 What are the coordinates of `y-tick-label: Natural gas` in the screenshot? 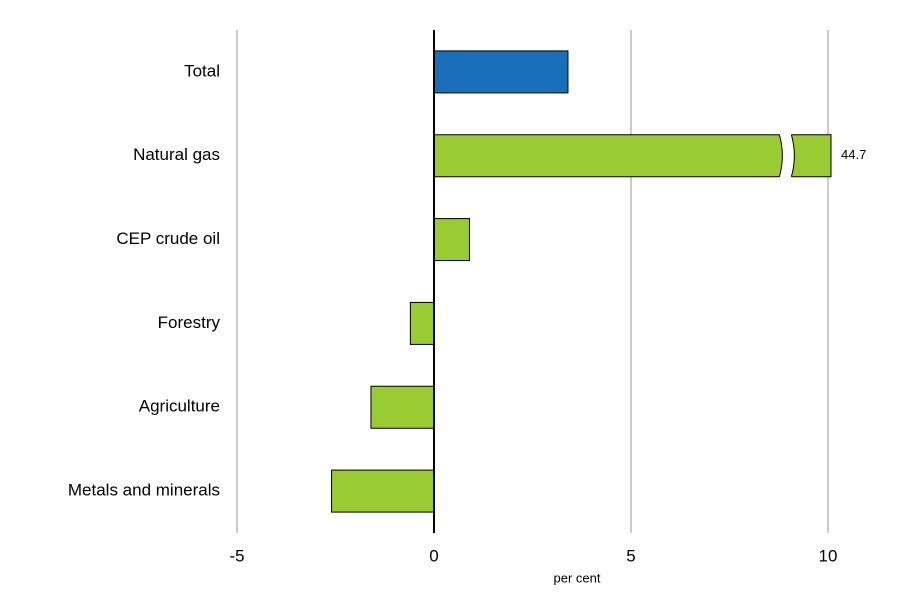 It's located at (176, 154).